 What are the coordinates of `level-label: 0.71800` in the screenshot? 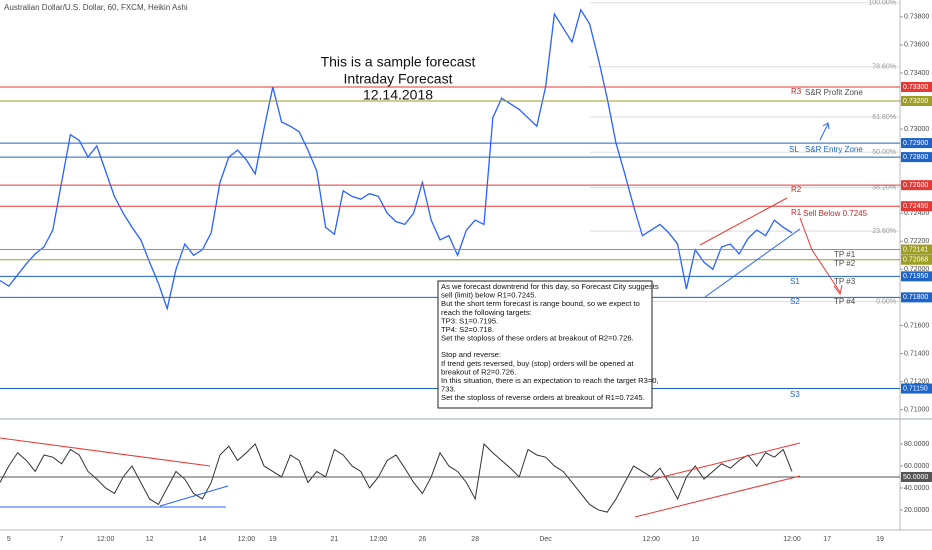 It's located at (915, 297).